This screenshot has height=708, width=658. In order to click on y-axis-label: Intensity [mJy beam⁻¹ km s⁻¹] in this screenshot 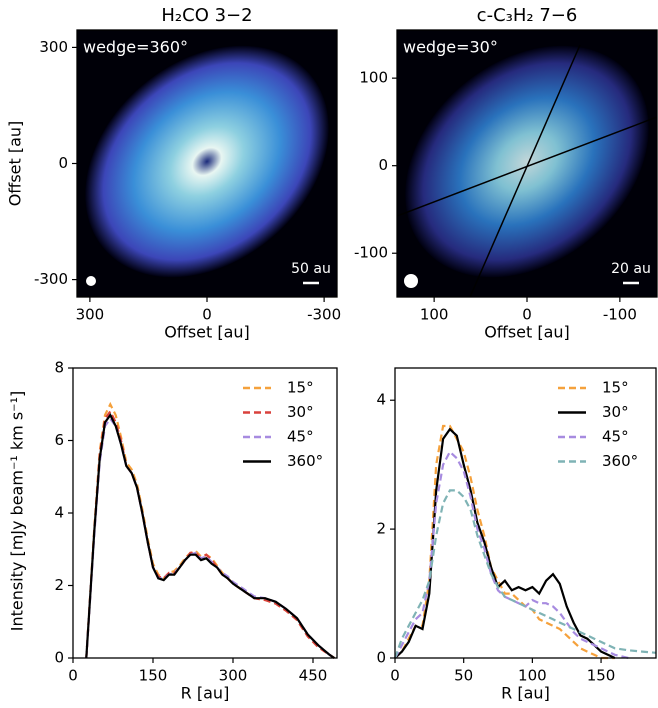, I will do `click(17, 511)`.